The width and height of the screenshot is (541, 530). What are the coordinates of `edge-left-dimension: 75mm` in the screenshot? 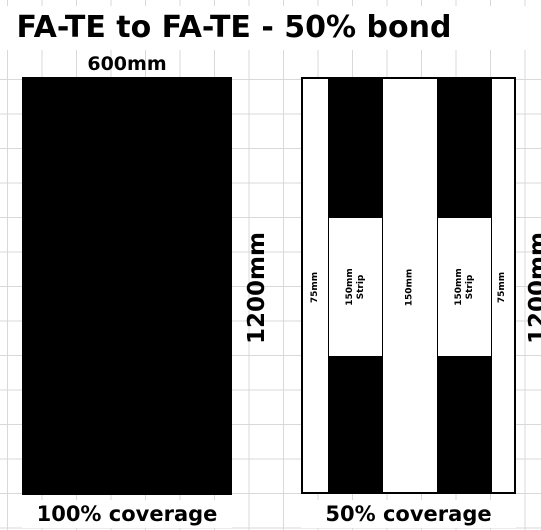 It's located at (315, 287).